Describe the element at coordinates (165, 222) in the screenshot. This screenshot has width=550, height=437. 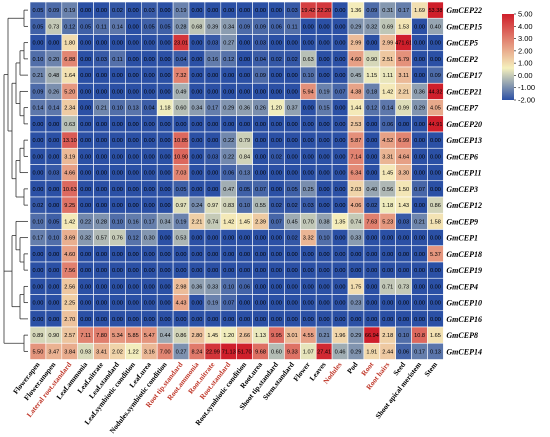
I see `cell-value-label: 0.34` at that location.